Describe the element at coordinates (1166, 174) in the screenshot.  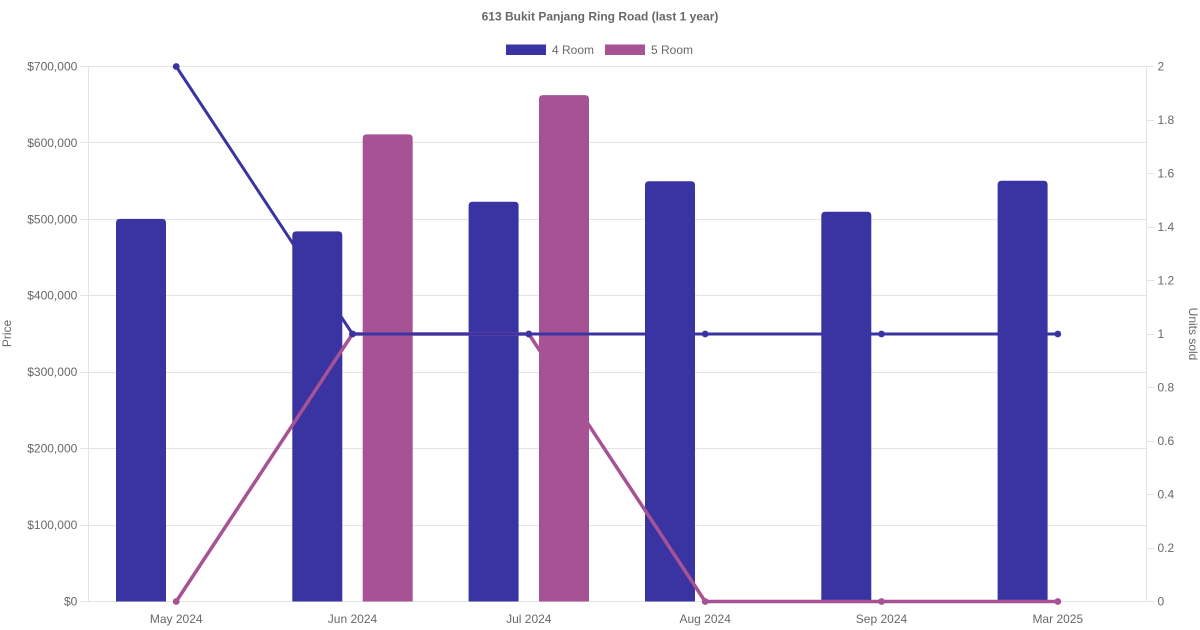
I see `svg-text: 1.6` at that location.